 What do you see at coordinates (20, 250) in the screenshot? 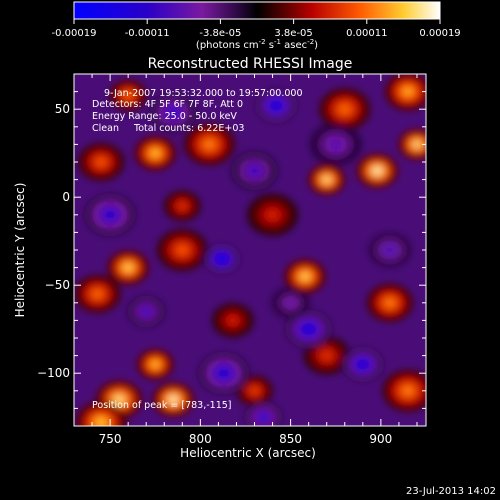
I see `y-axis-label: Heliocentric Y (arcsec)` at bounding box center [20, 250].